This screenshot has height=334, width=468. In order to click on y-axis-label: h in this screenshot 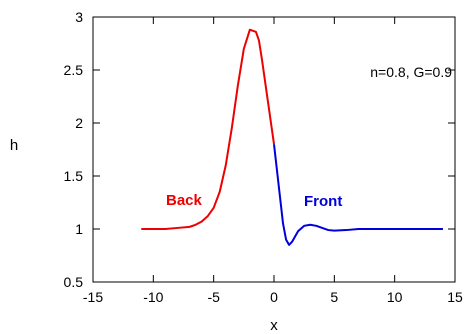, I will do `click(14, 145)`.